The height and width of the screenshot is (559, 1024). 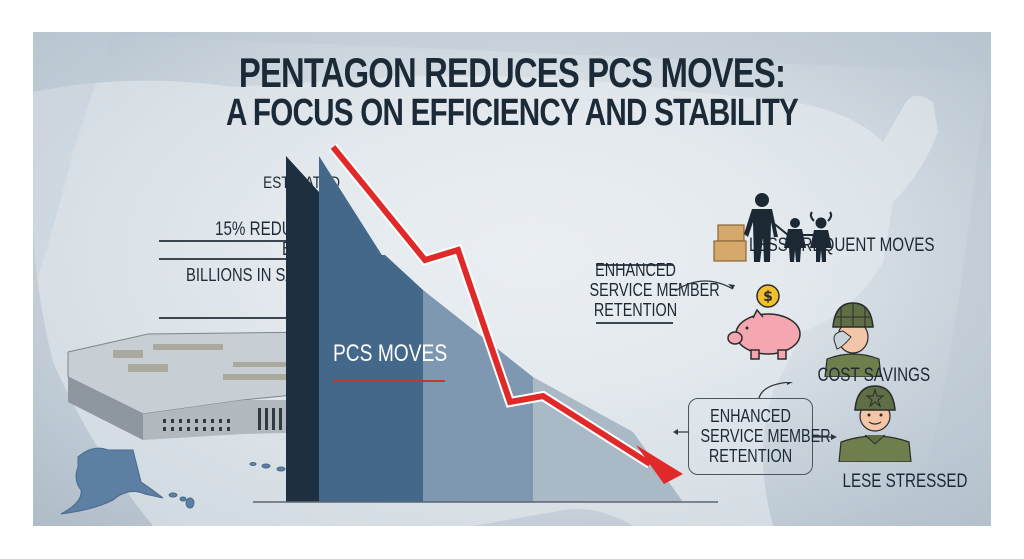 I want to click on less-frequent-moves-label: LESS FREQUENT MOVES, so click(x=842, y=245).